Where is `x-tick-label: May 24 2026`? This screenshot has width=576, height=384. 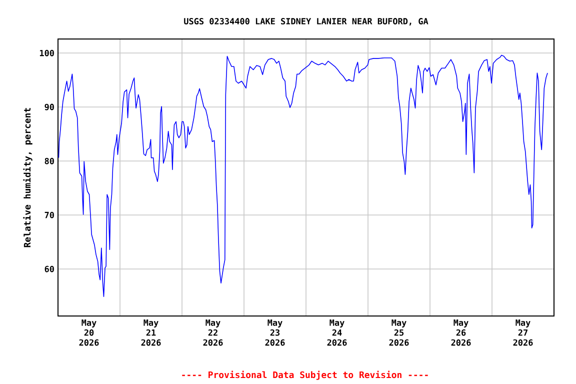 x-tick-label: May 24 2026 is located at coordinates (337, 333).